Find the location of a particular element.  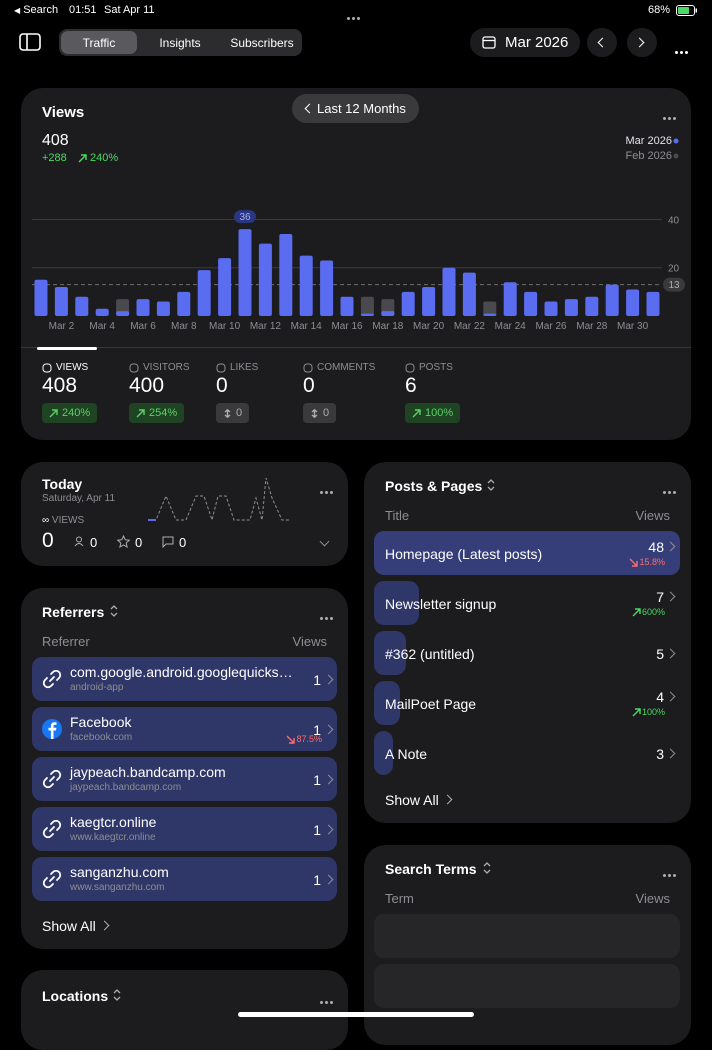

comments-icon is located at coordinates (168, 542).